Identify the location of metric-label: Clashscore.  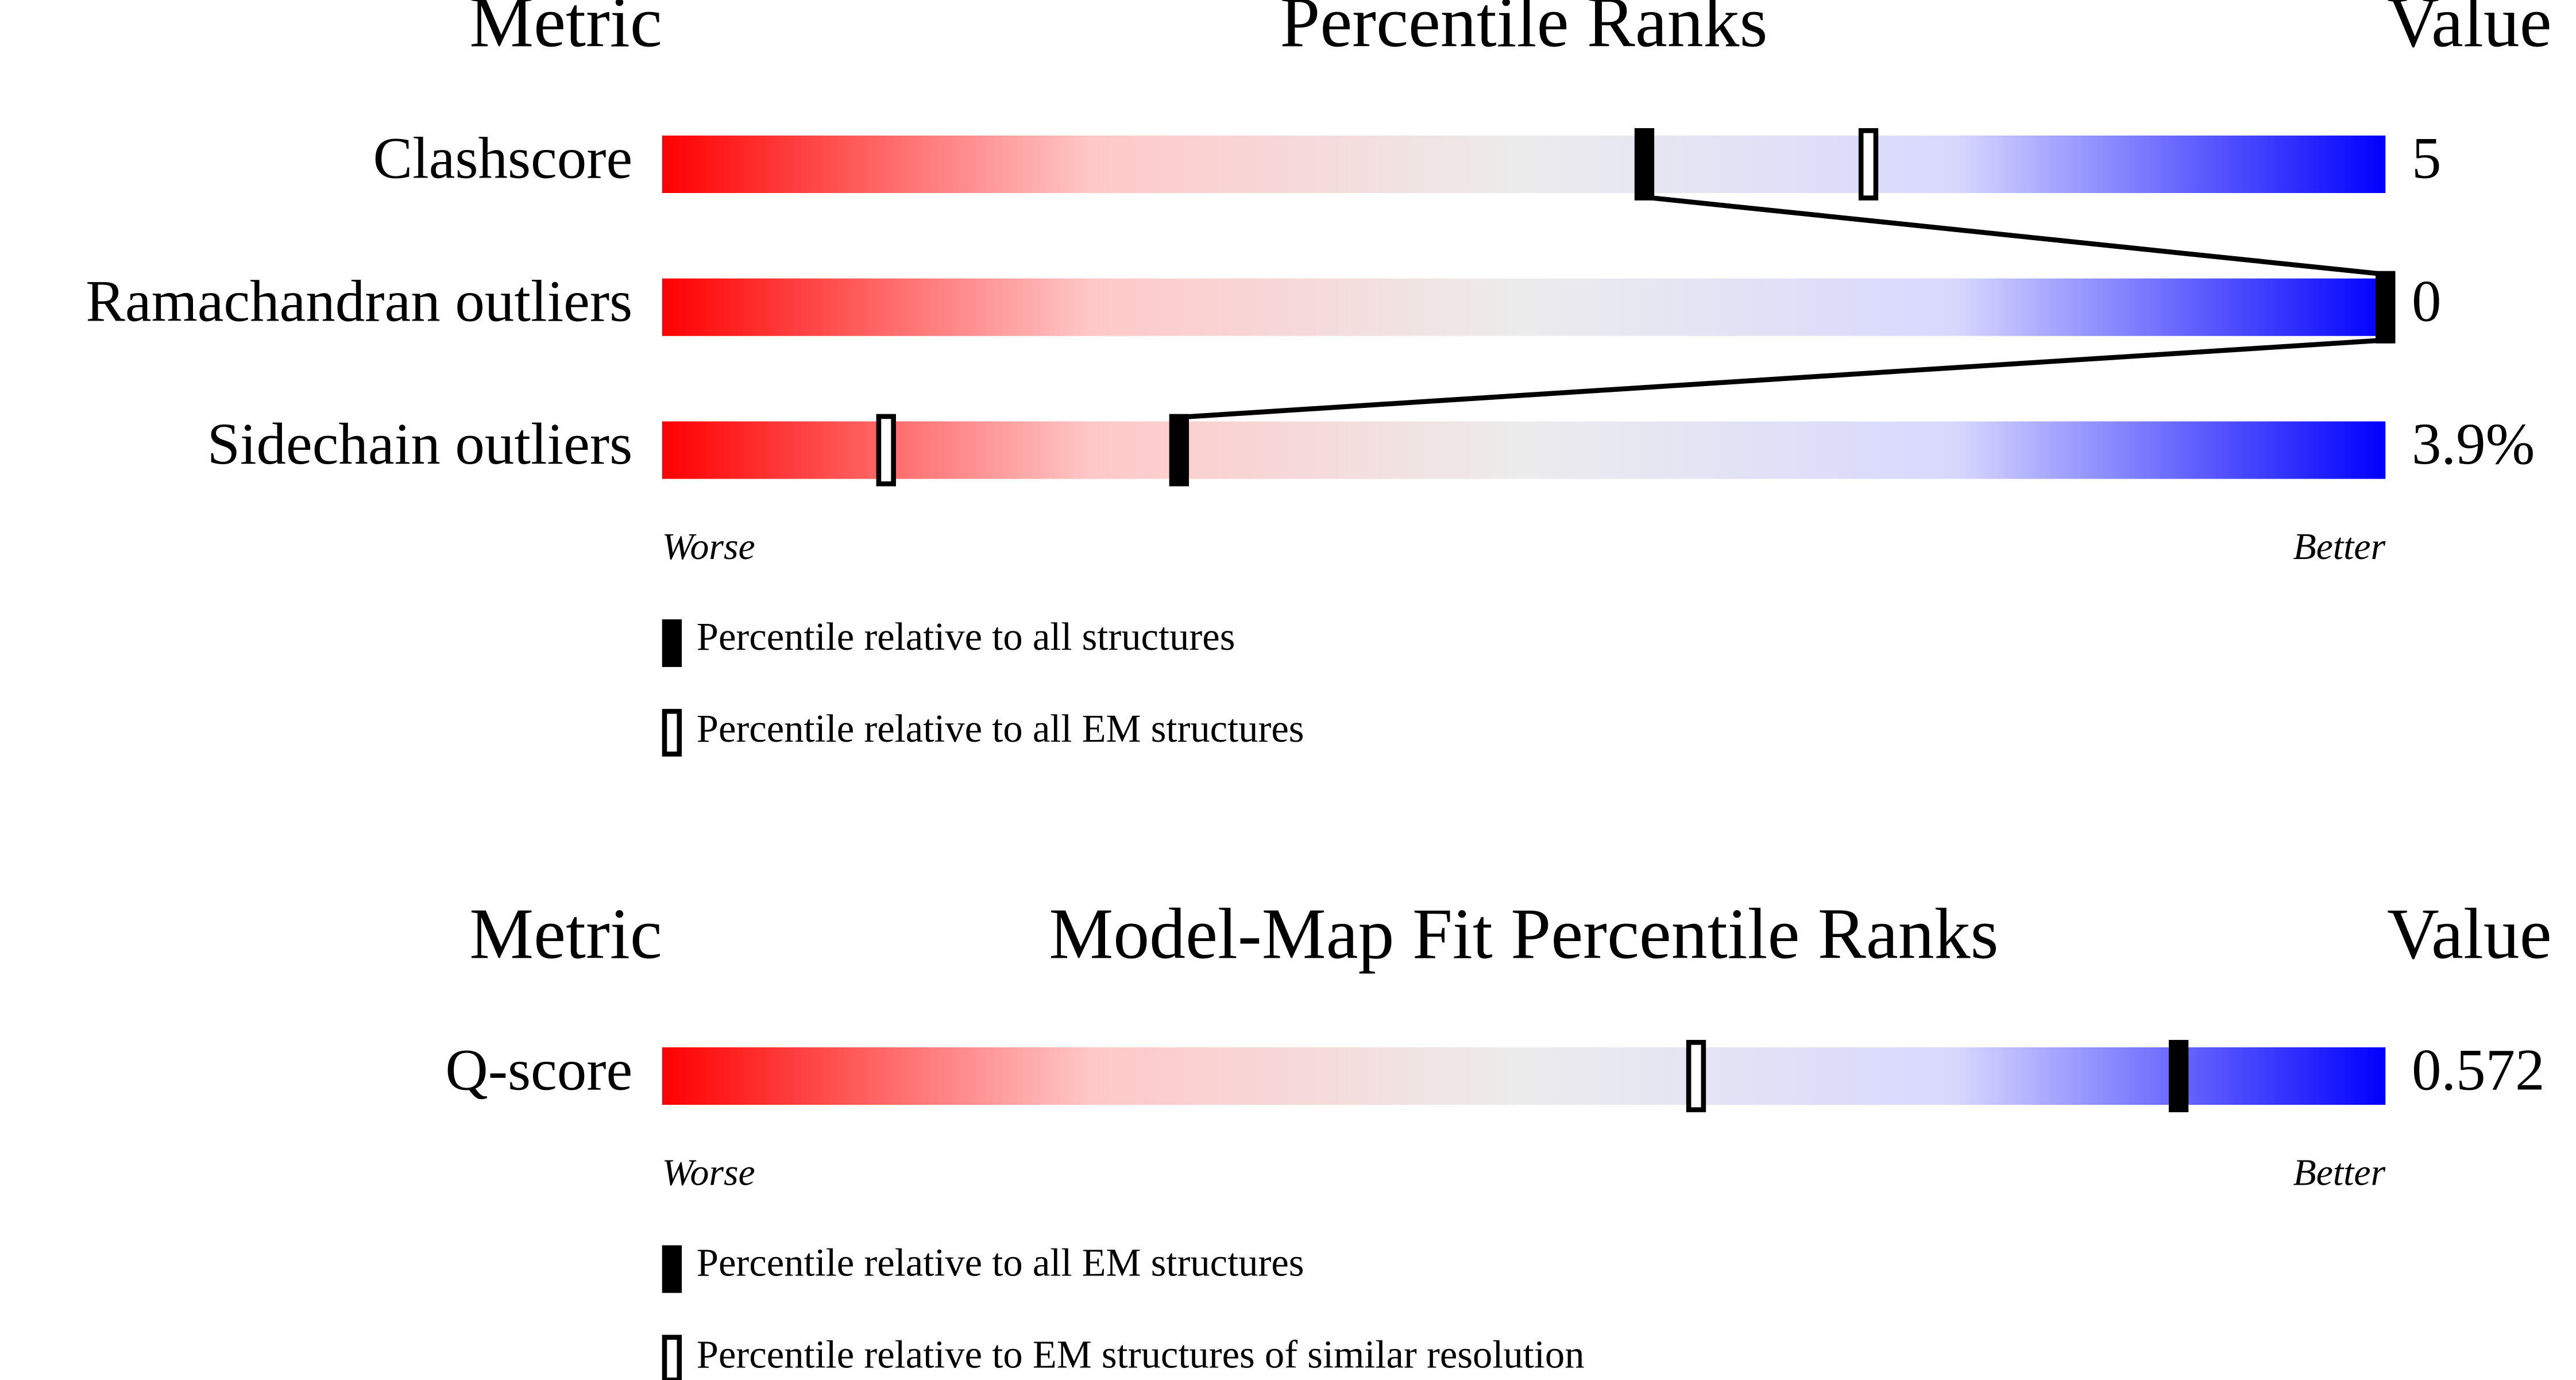
(502, 158).